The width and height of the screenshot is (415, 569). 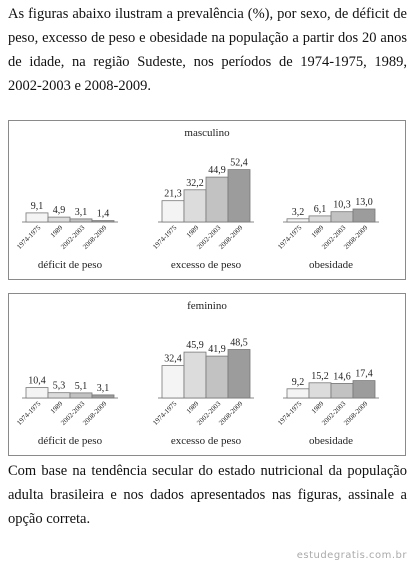 I want to click on value-label: 44,9, so click(x=217, y=170).